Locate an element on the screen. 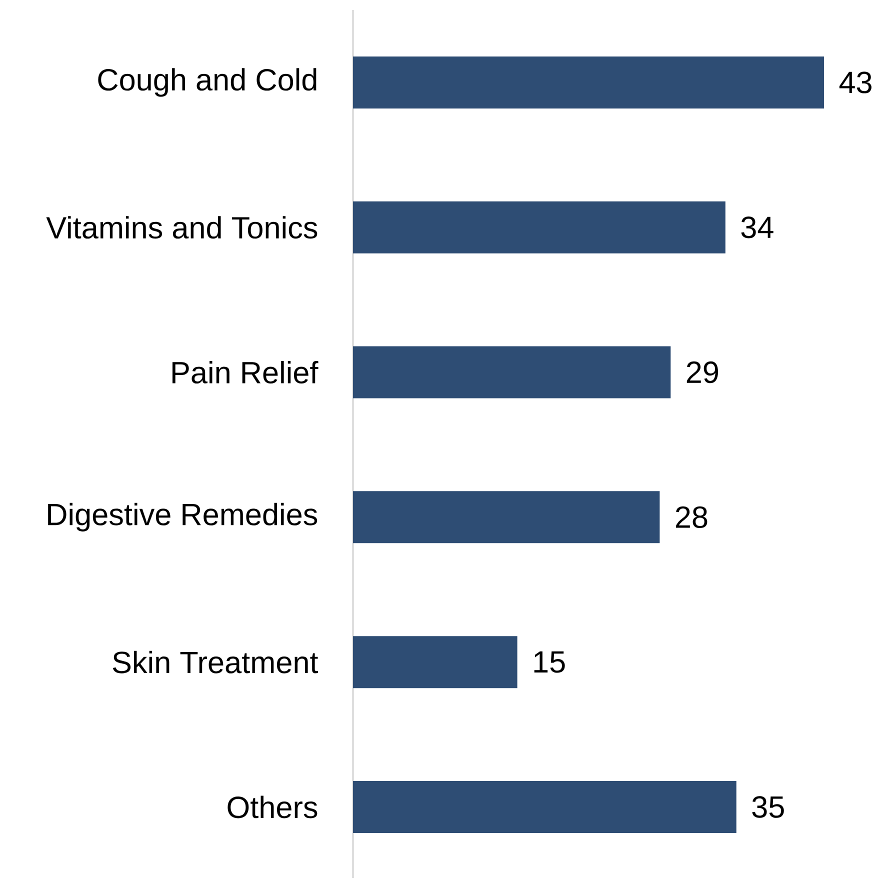 The height and width of the screenshot is (881, 882). data-label: 28 is located at coordinates (692, 517).